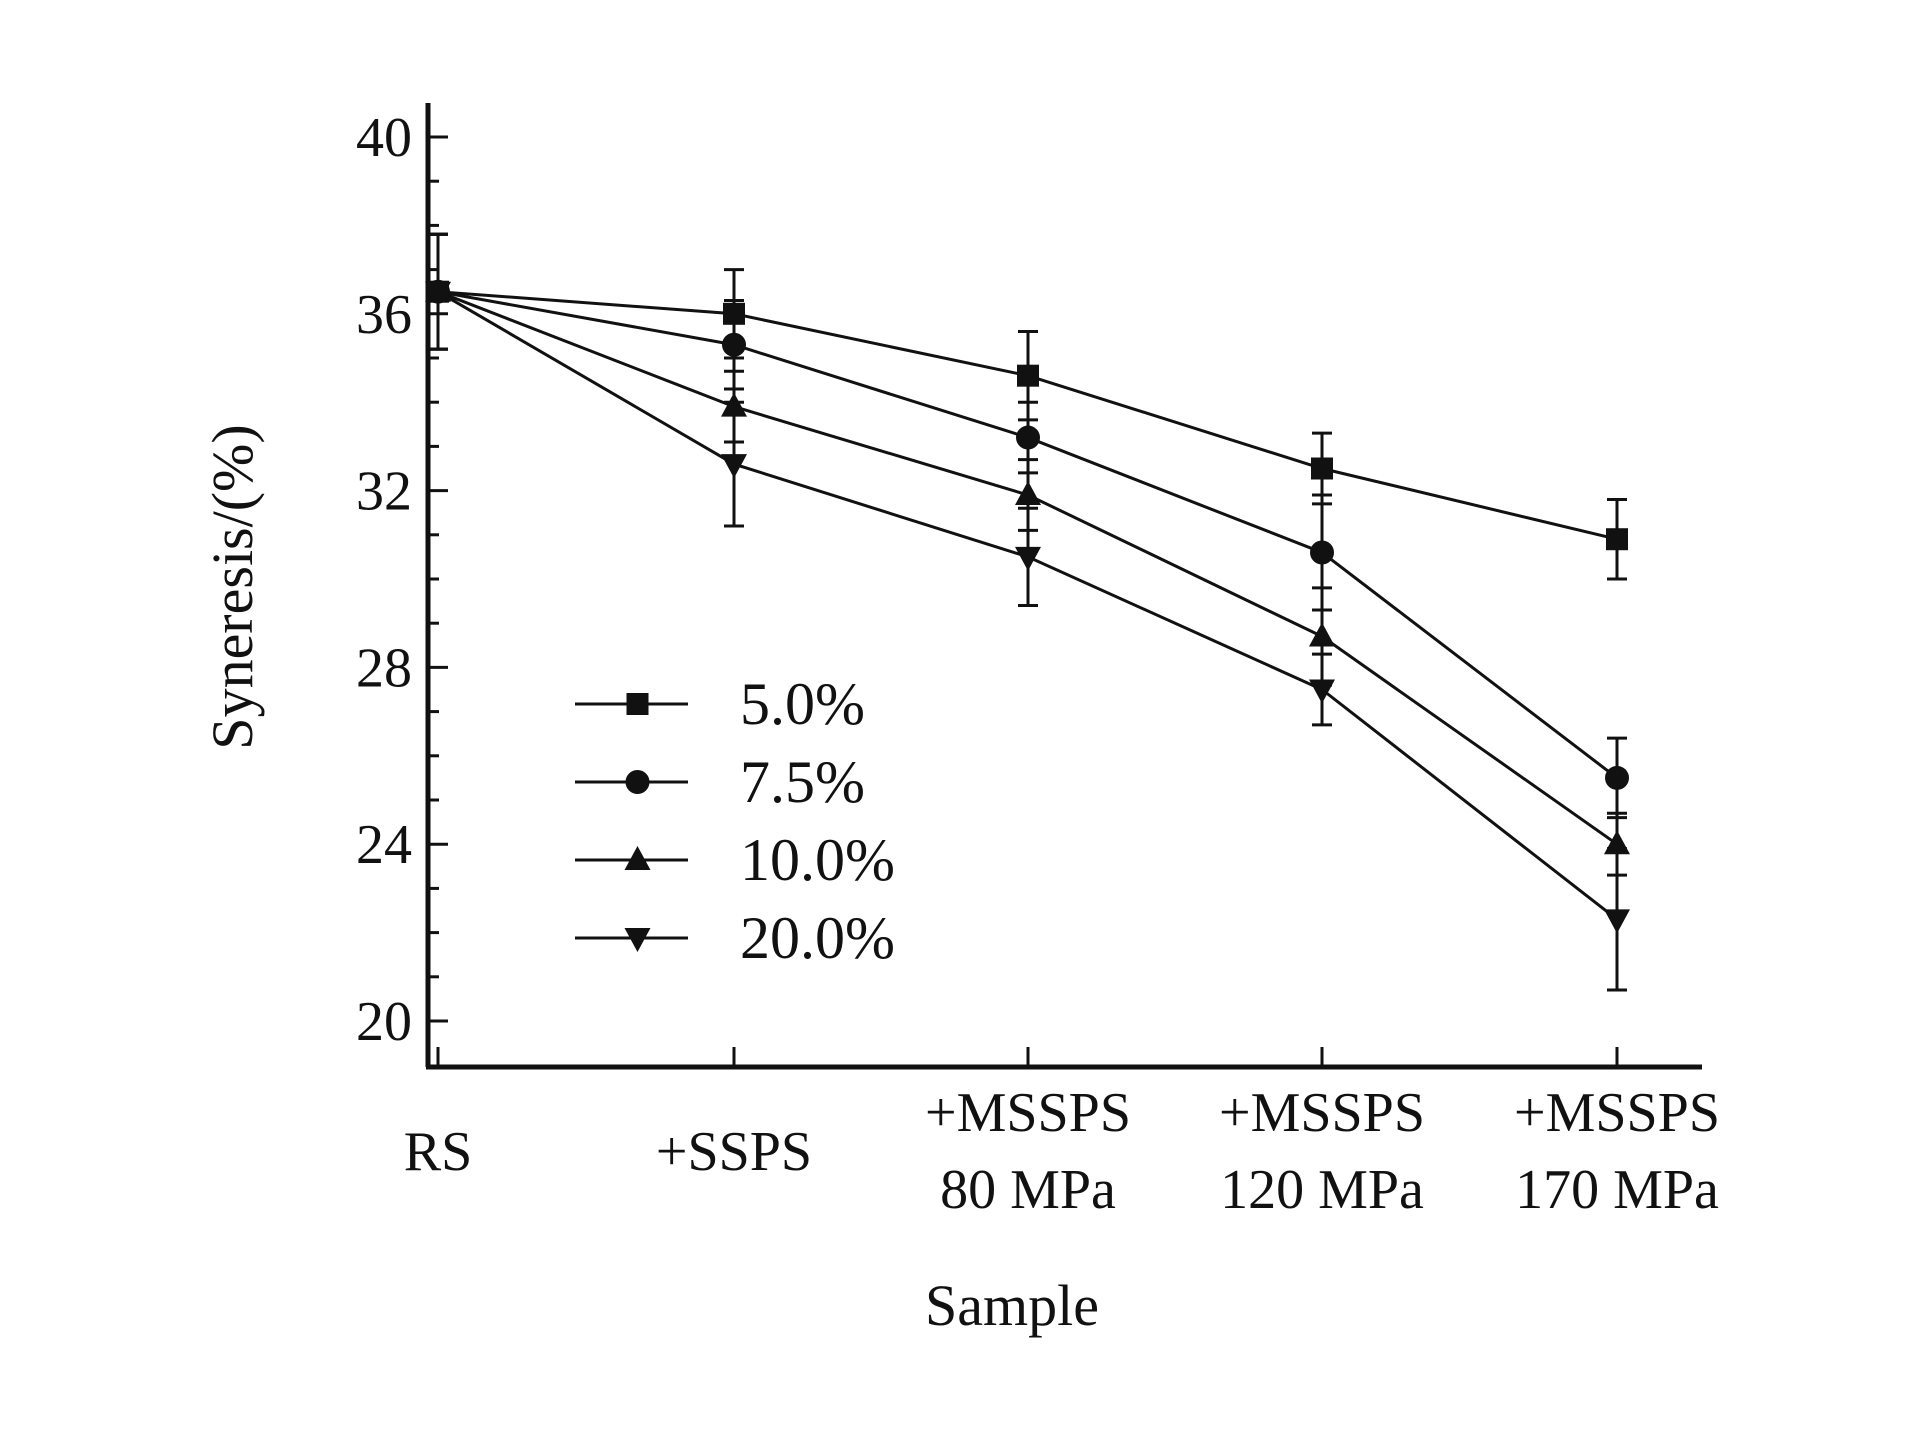 This screenshot has width=1923, height=1429. I want to click on legend-entry: 20.0%, so click(735, 938).